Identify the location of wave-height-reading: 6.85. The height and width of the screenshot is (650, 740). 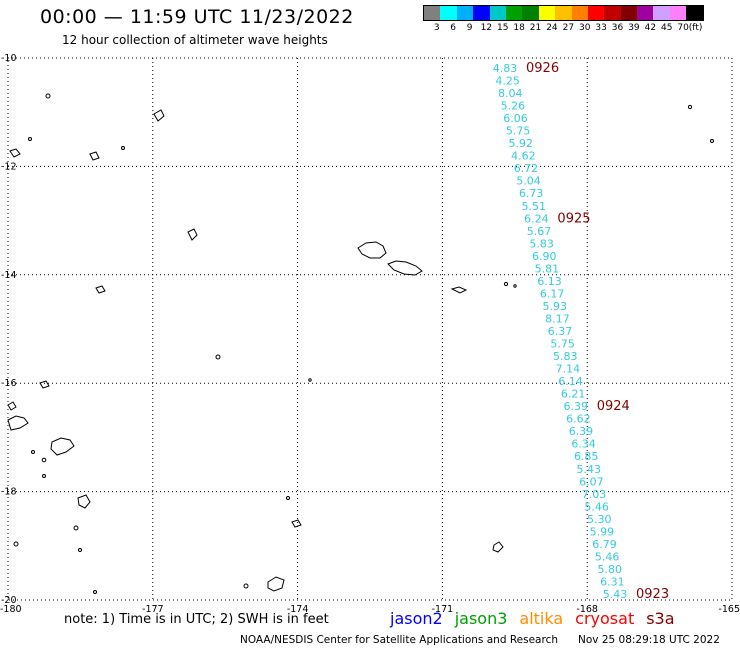
(586, 456).